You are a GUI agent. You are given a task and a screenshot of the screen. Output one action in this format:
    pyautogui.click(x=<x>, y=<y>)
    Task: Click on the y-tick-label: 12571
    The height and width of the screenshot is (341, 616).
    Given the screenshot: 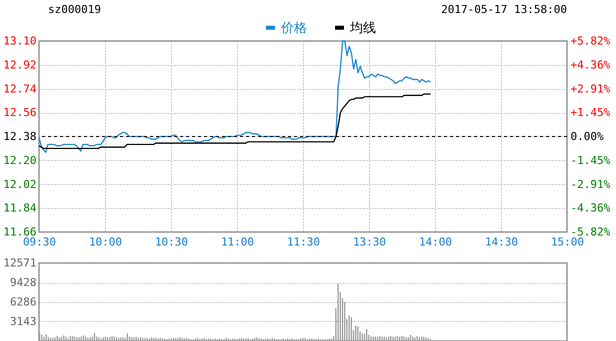 What is the action you would take?
    pyautogui.click(x=19, y=263)
    